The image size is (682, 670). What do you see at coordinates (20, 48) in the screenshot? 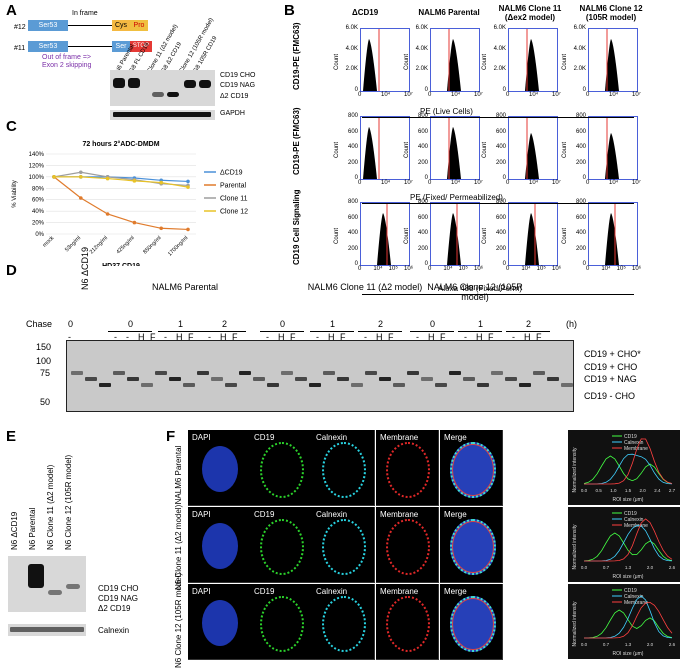
I see `construct-11-number: #11` at bounding box center [20, 48].